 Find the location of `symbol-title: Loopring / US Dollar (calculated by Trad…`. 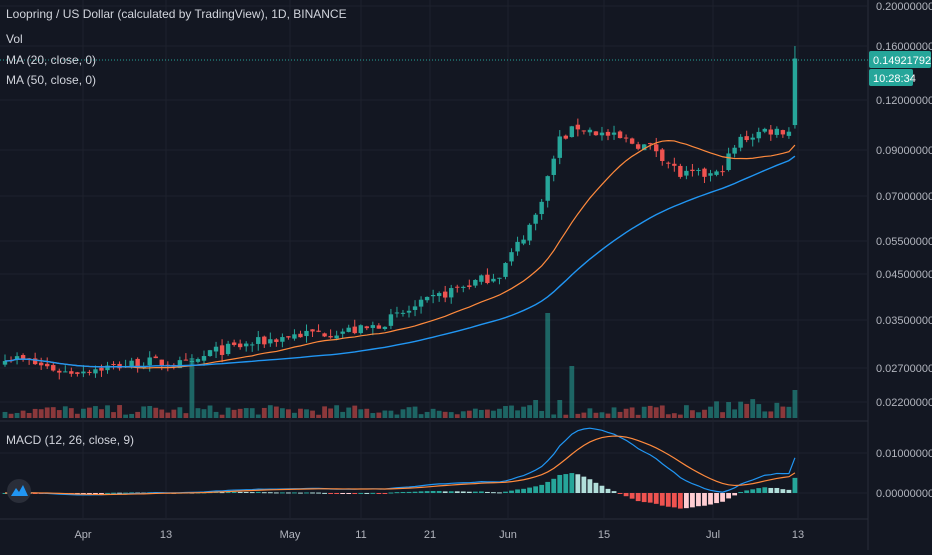

symbol-title: Loopring / US Dollar (calculated by Trad… is located at coordinates (176, 14).